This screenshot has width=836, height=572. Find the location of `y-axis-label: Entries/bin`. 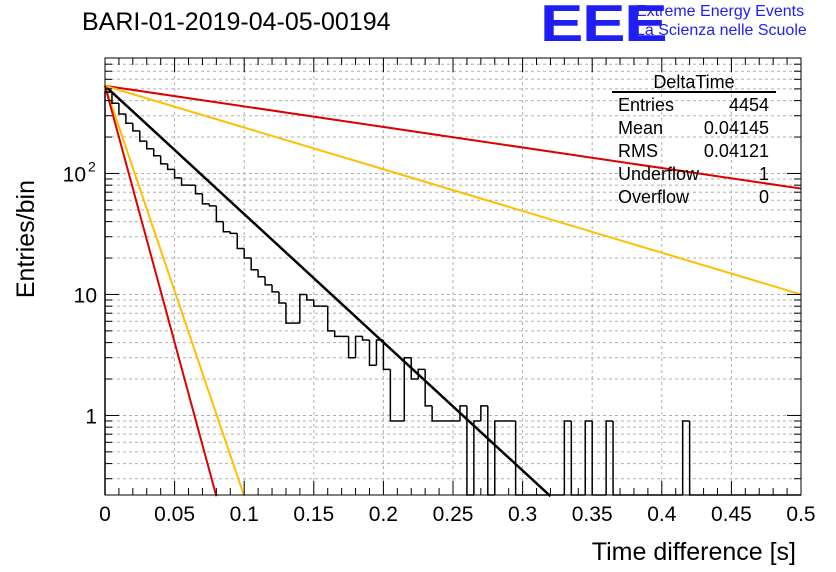

y-axis-label: Entries/bin is located at coordinates (26, 239).